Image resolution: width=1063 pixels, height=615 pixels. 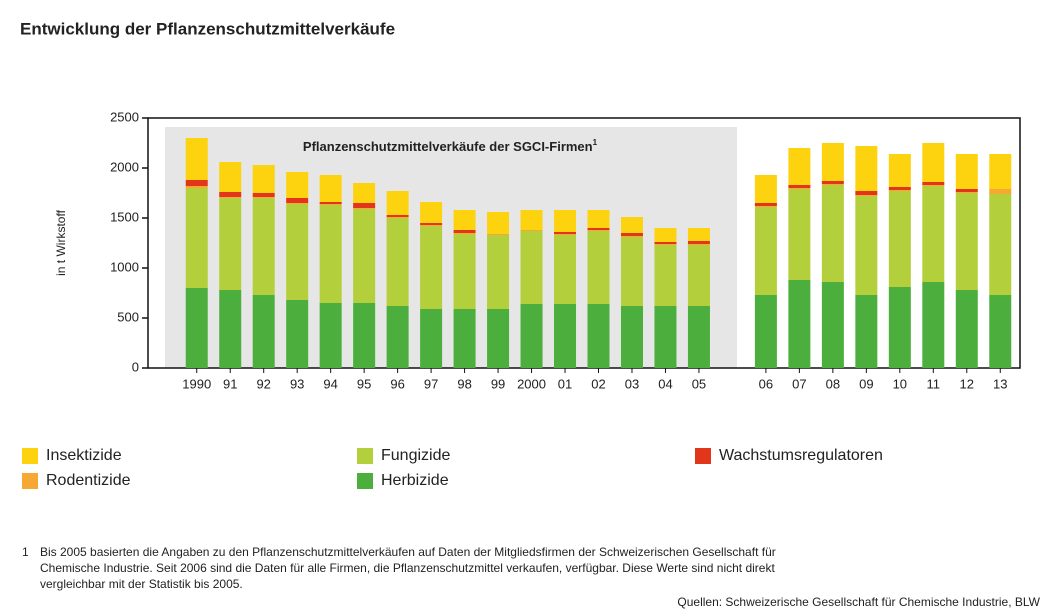 I want to click on legend-label: Fungizide, so click(x=415, y=455).